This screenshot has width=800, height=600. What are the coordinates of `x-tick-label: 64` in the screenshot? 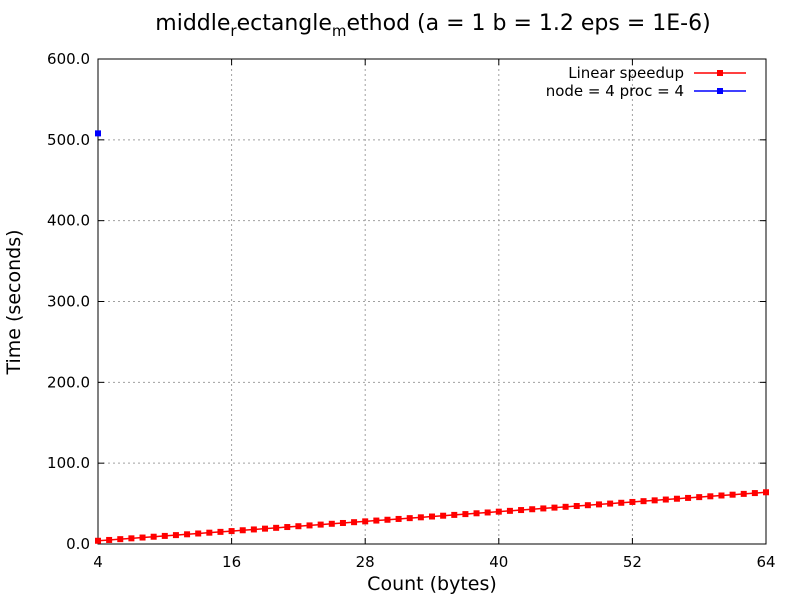 It's located at (765, 562).